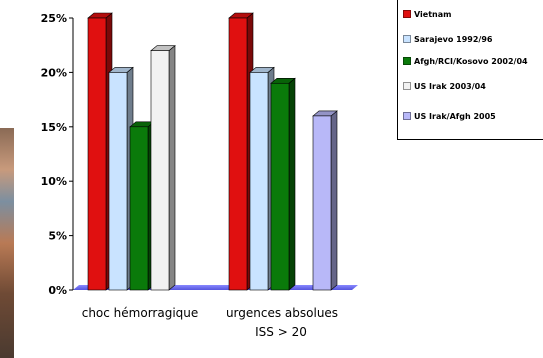 Image resolution: width=543 pixels, height=358 pixels. I want to click on legend-label: US Irak 2003/04, so click(450, 86).